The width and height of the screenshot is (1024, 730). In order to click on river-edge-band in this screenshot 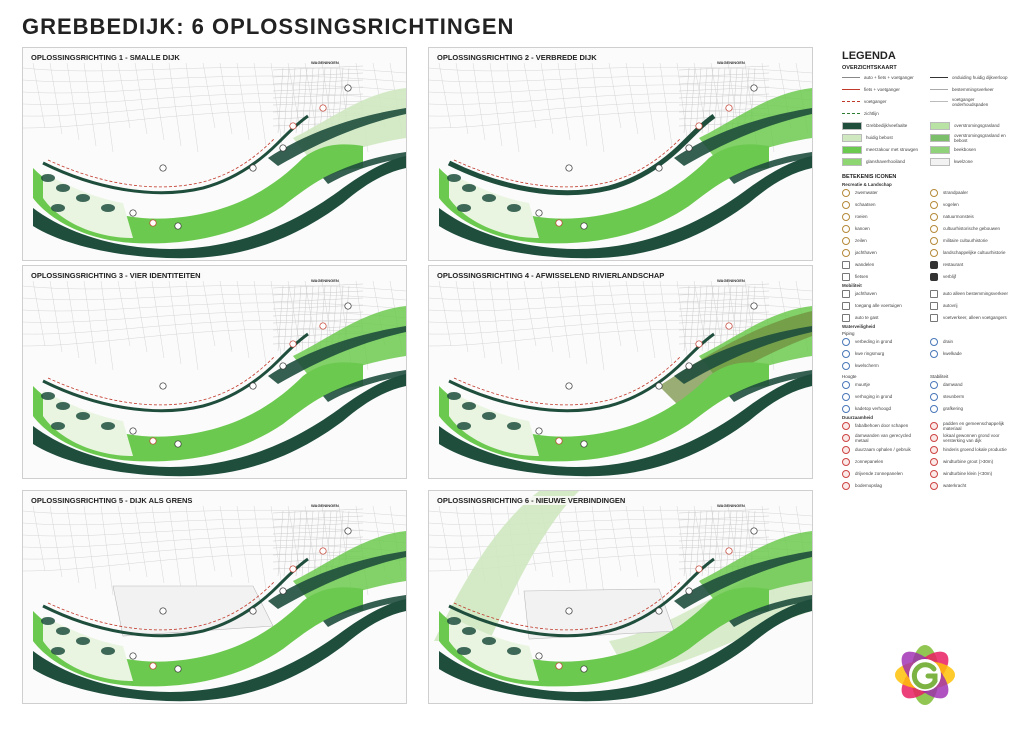, I will do `click(219, 207)`.